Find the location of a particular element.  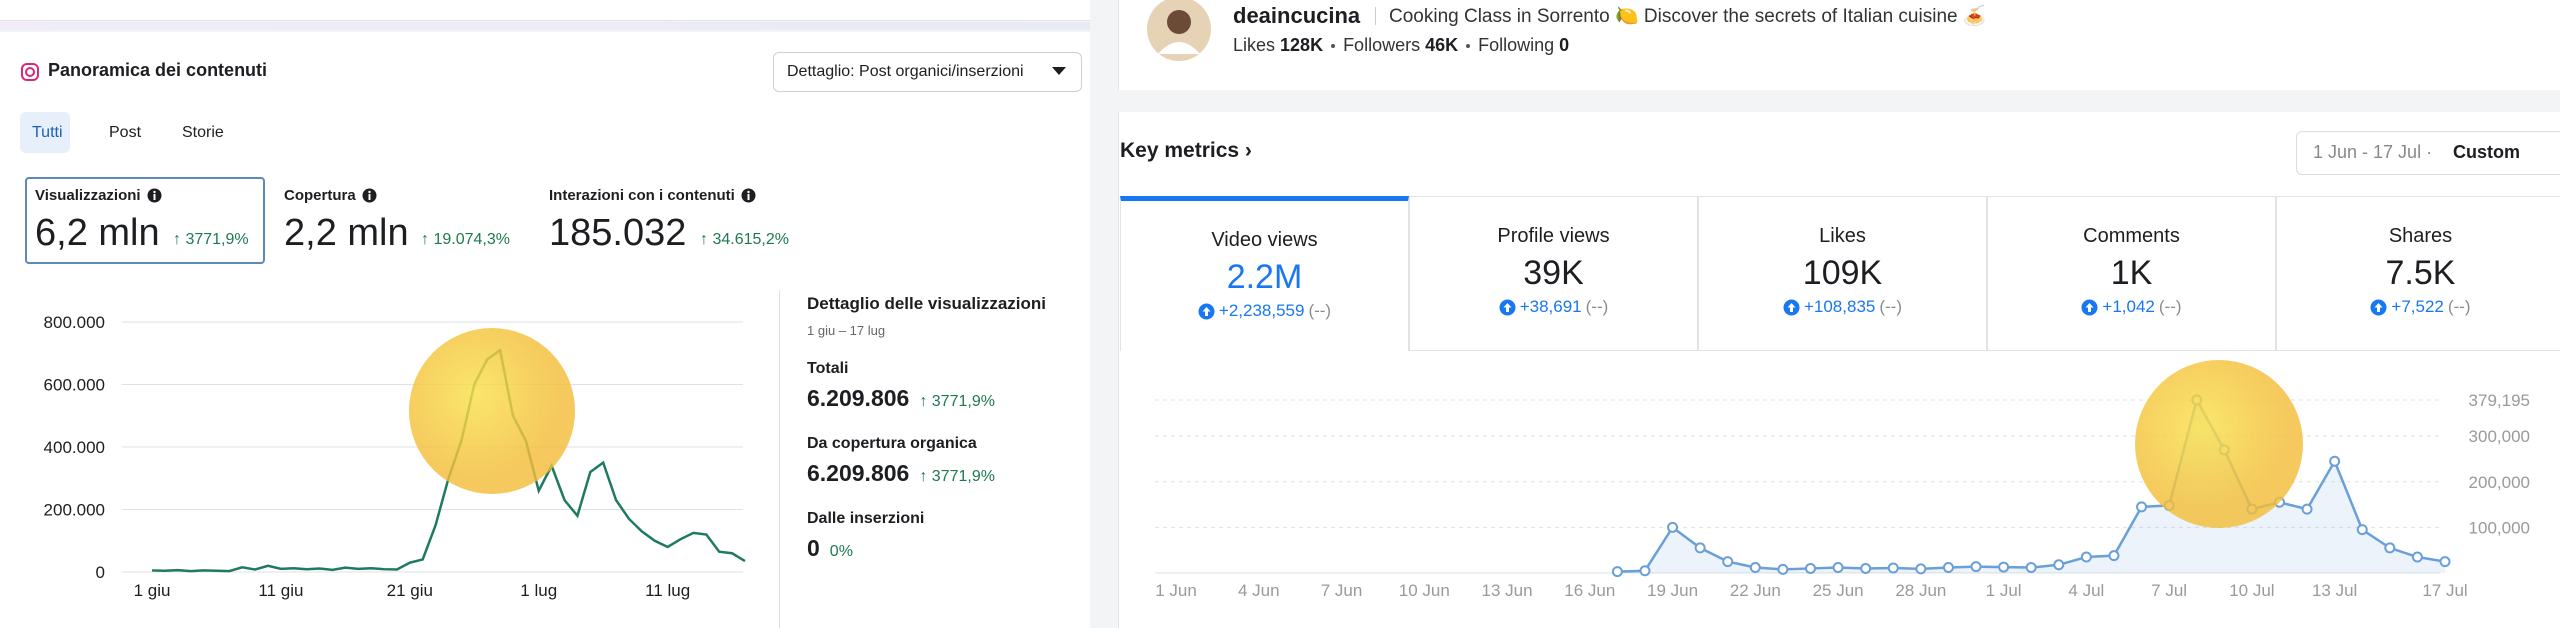

x-tick-label: 21 giu is located at coordinates (410, 590).